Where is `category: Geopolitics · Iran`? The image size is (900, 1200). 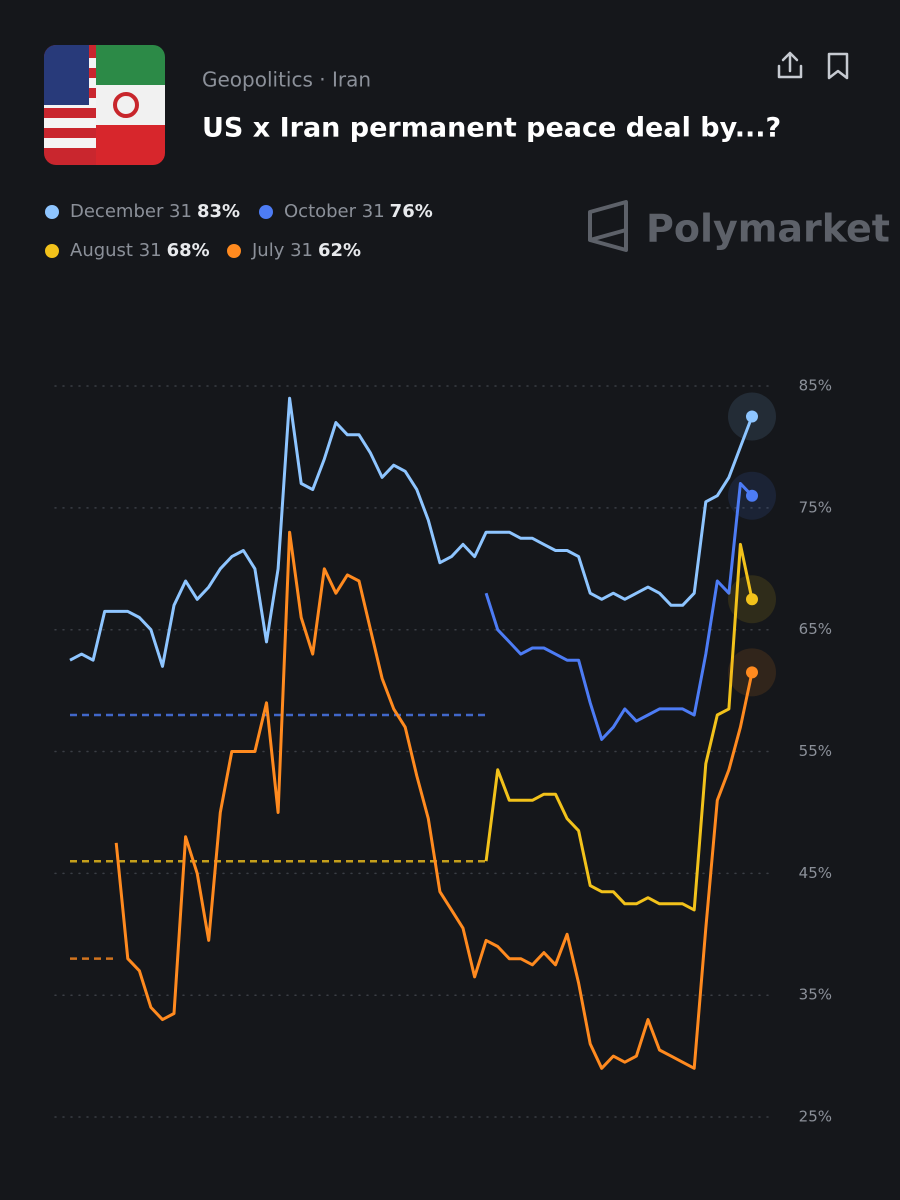 category: Geopolitics · Iran is located at coordinates (286, 80).